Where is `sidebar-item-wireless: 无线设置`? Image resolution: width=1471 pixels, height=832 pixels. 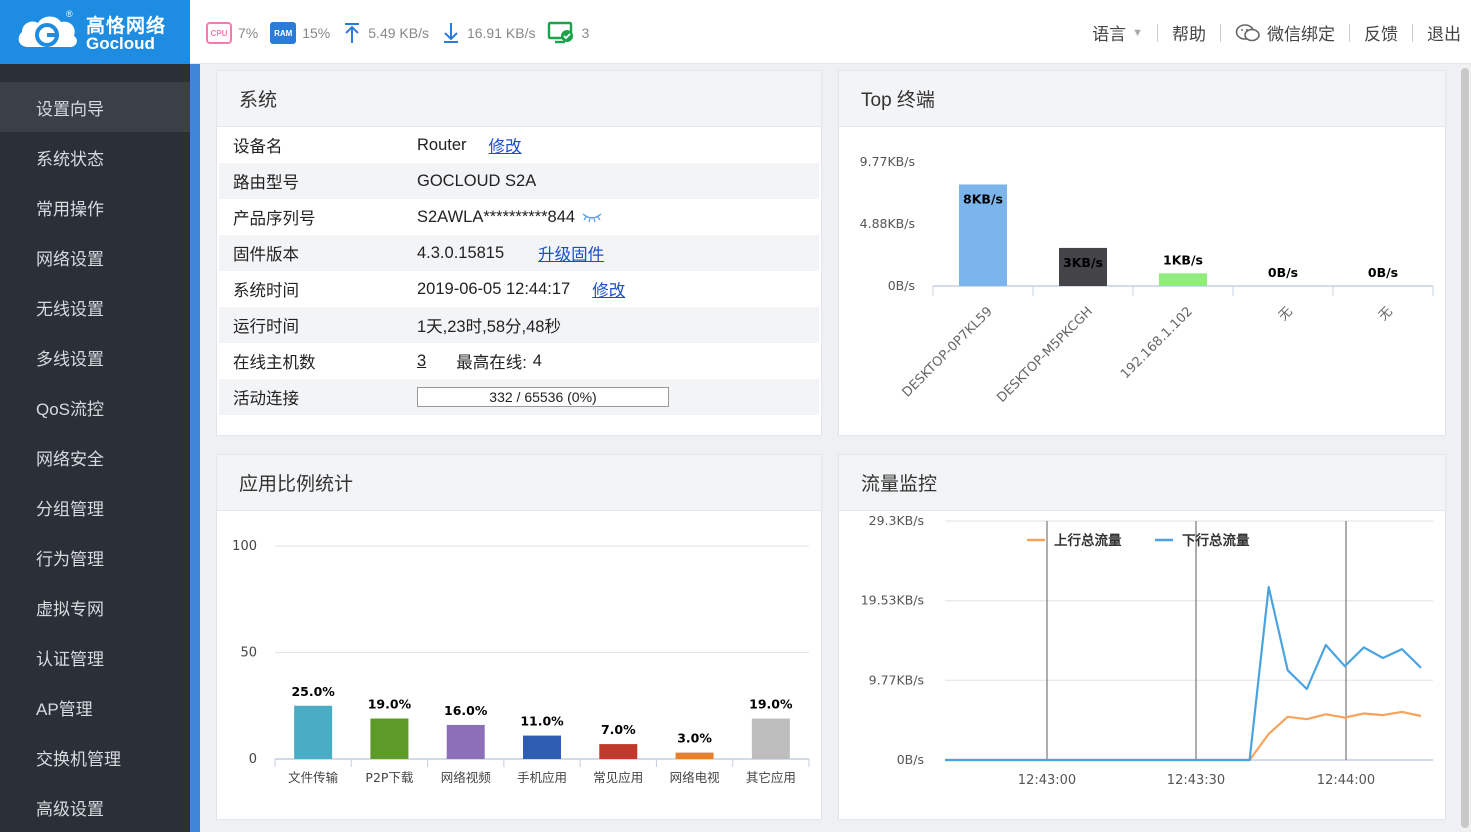 sidebar-item-wireless: 无线设置 is located at coordinates (70, 309).